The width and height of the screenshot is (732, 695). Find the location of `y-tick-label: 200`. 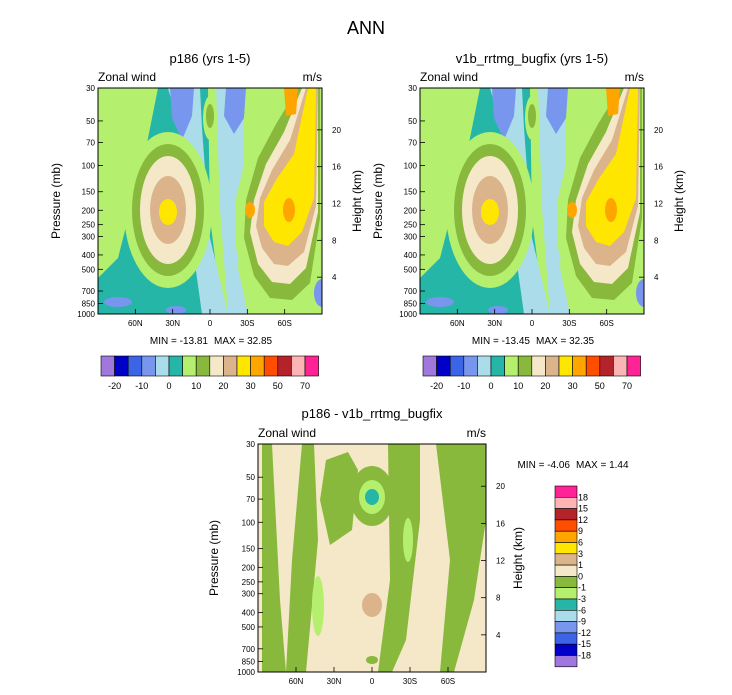

y-tick-label: 200 is located at coordinates (89, 210).